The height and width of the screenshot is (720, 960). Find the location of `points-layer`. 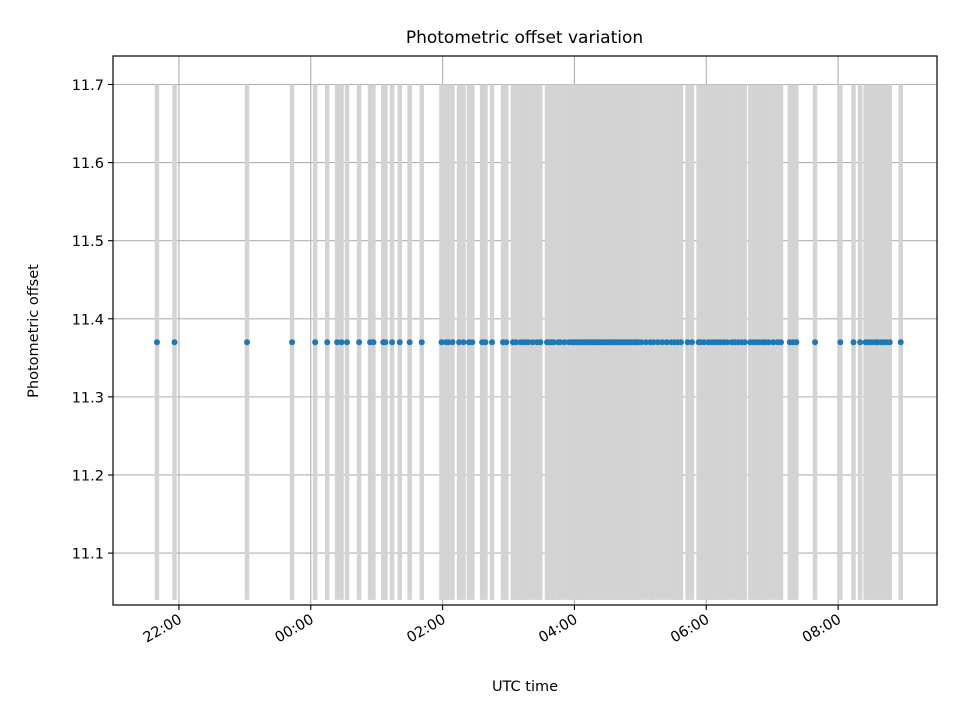

points-layer is located at coordinates (528, 342).